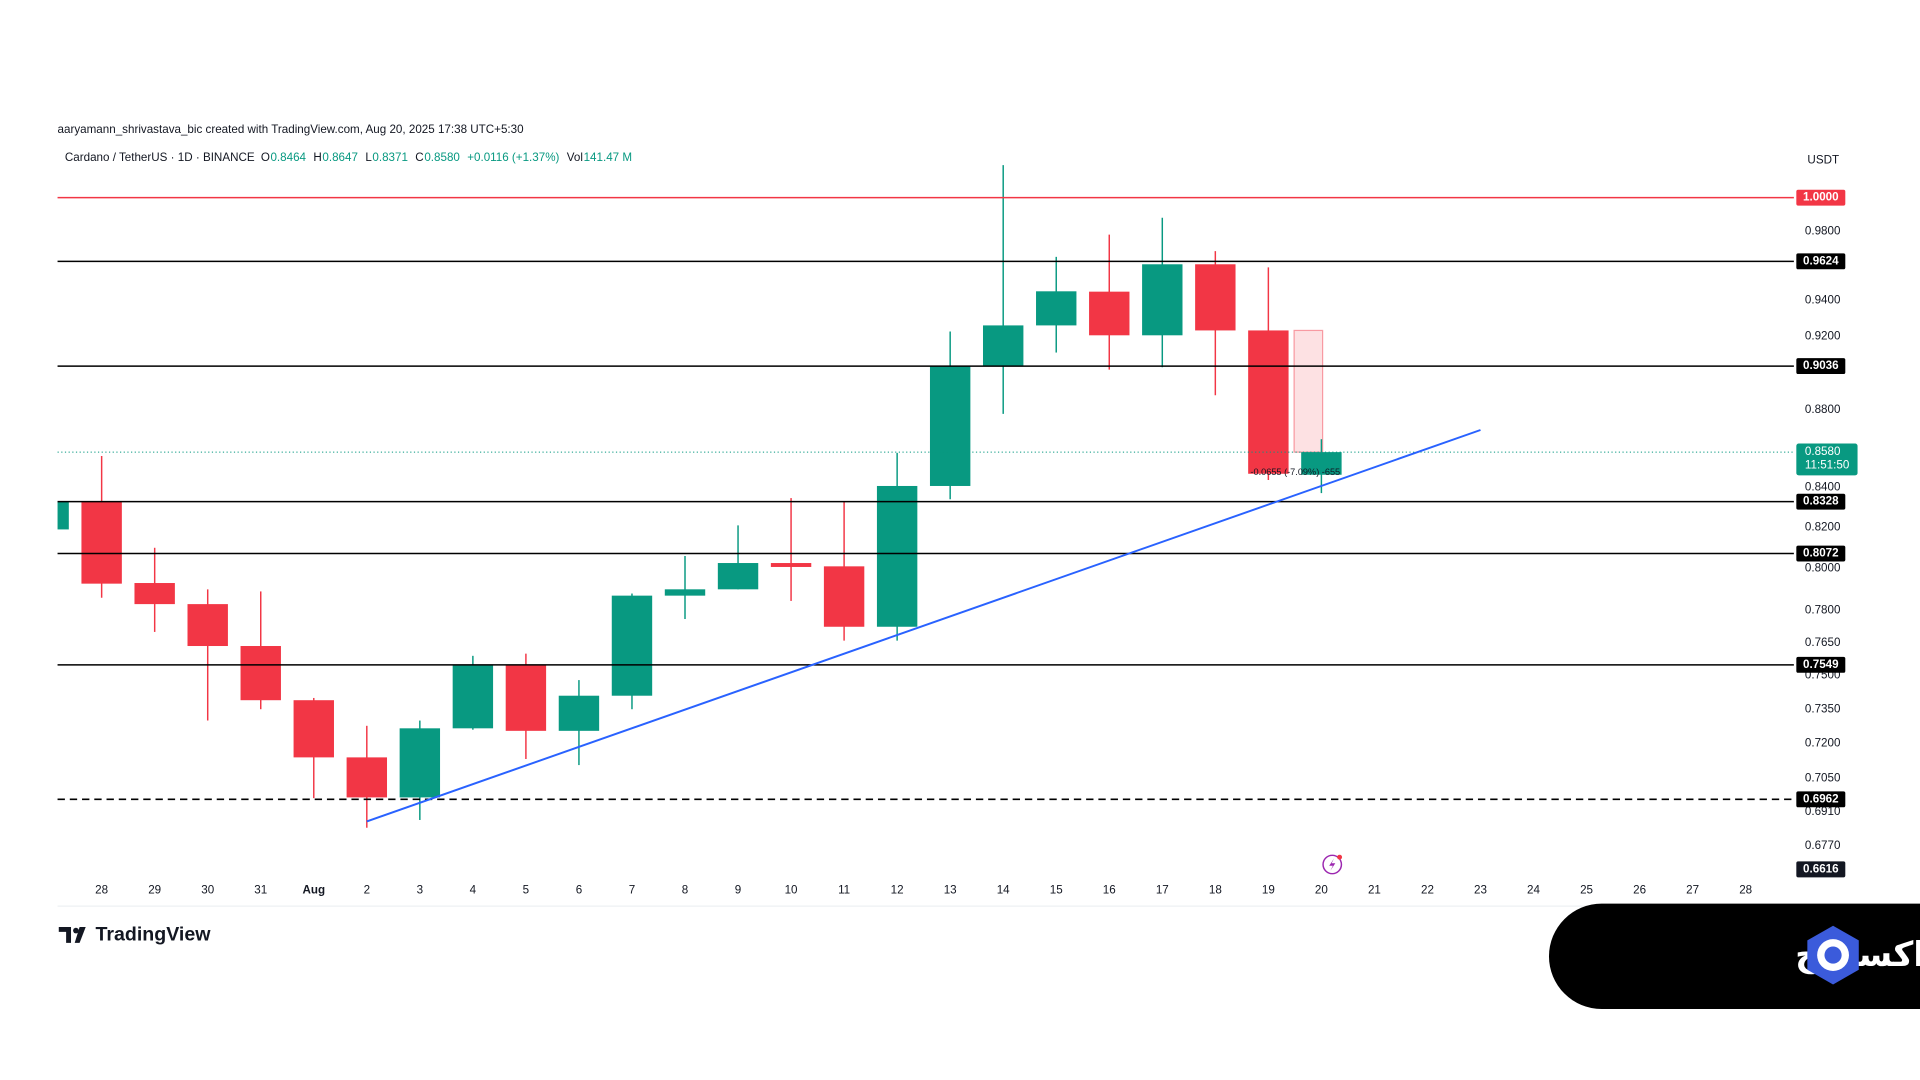  I want to click on y-tick-label: 0.8200, so click(1823, 526).